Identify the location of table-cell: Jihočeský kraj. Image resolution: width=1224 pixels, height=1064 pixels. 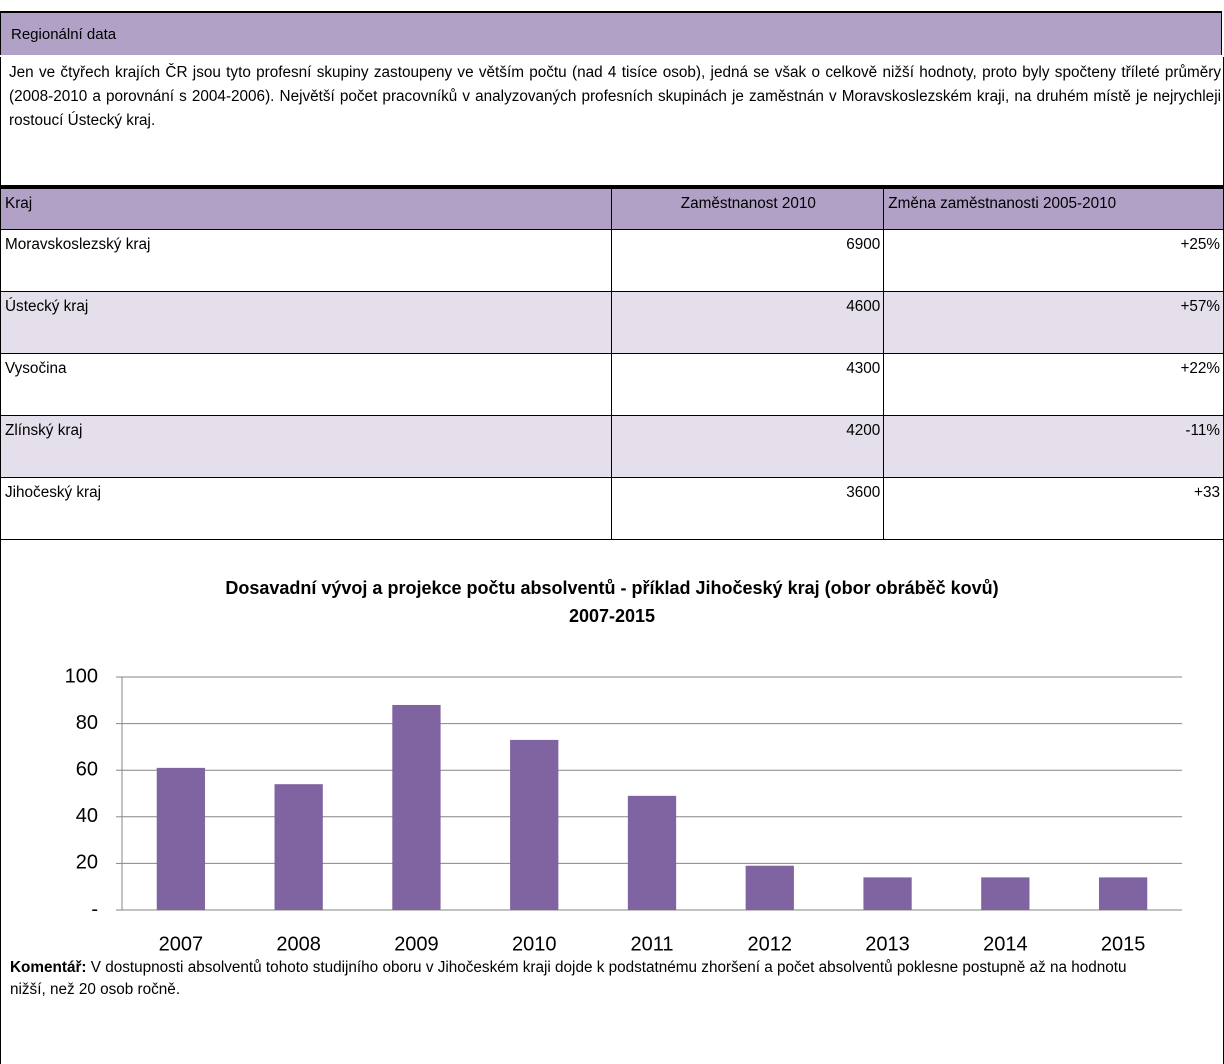
(306, 508).